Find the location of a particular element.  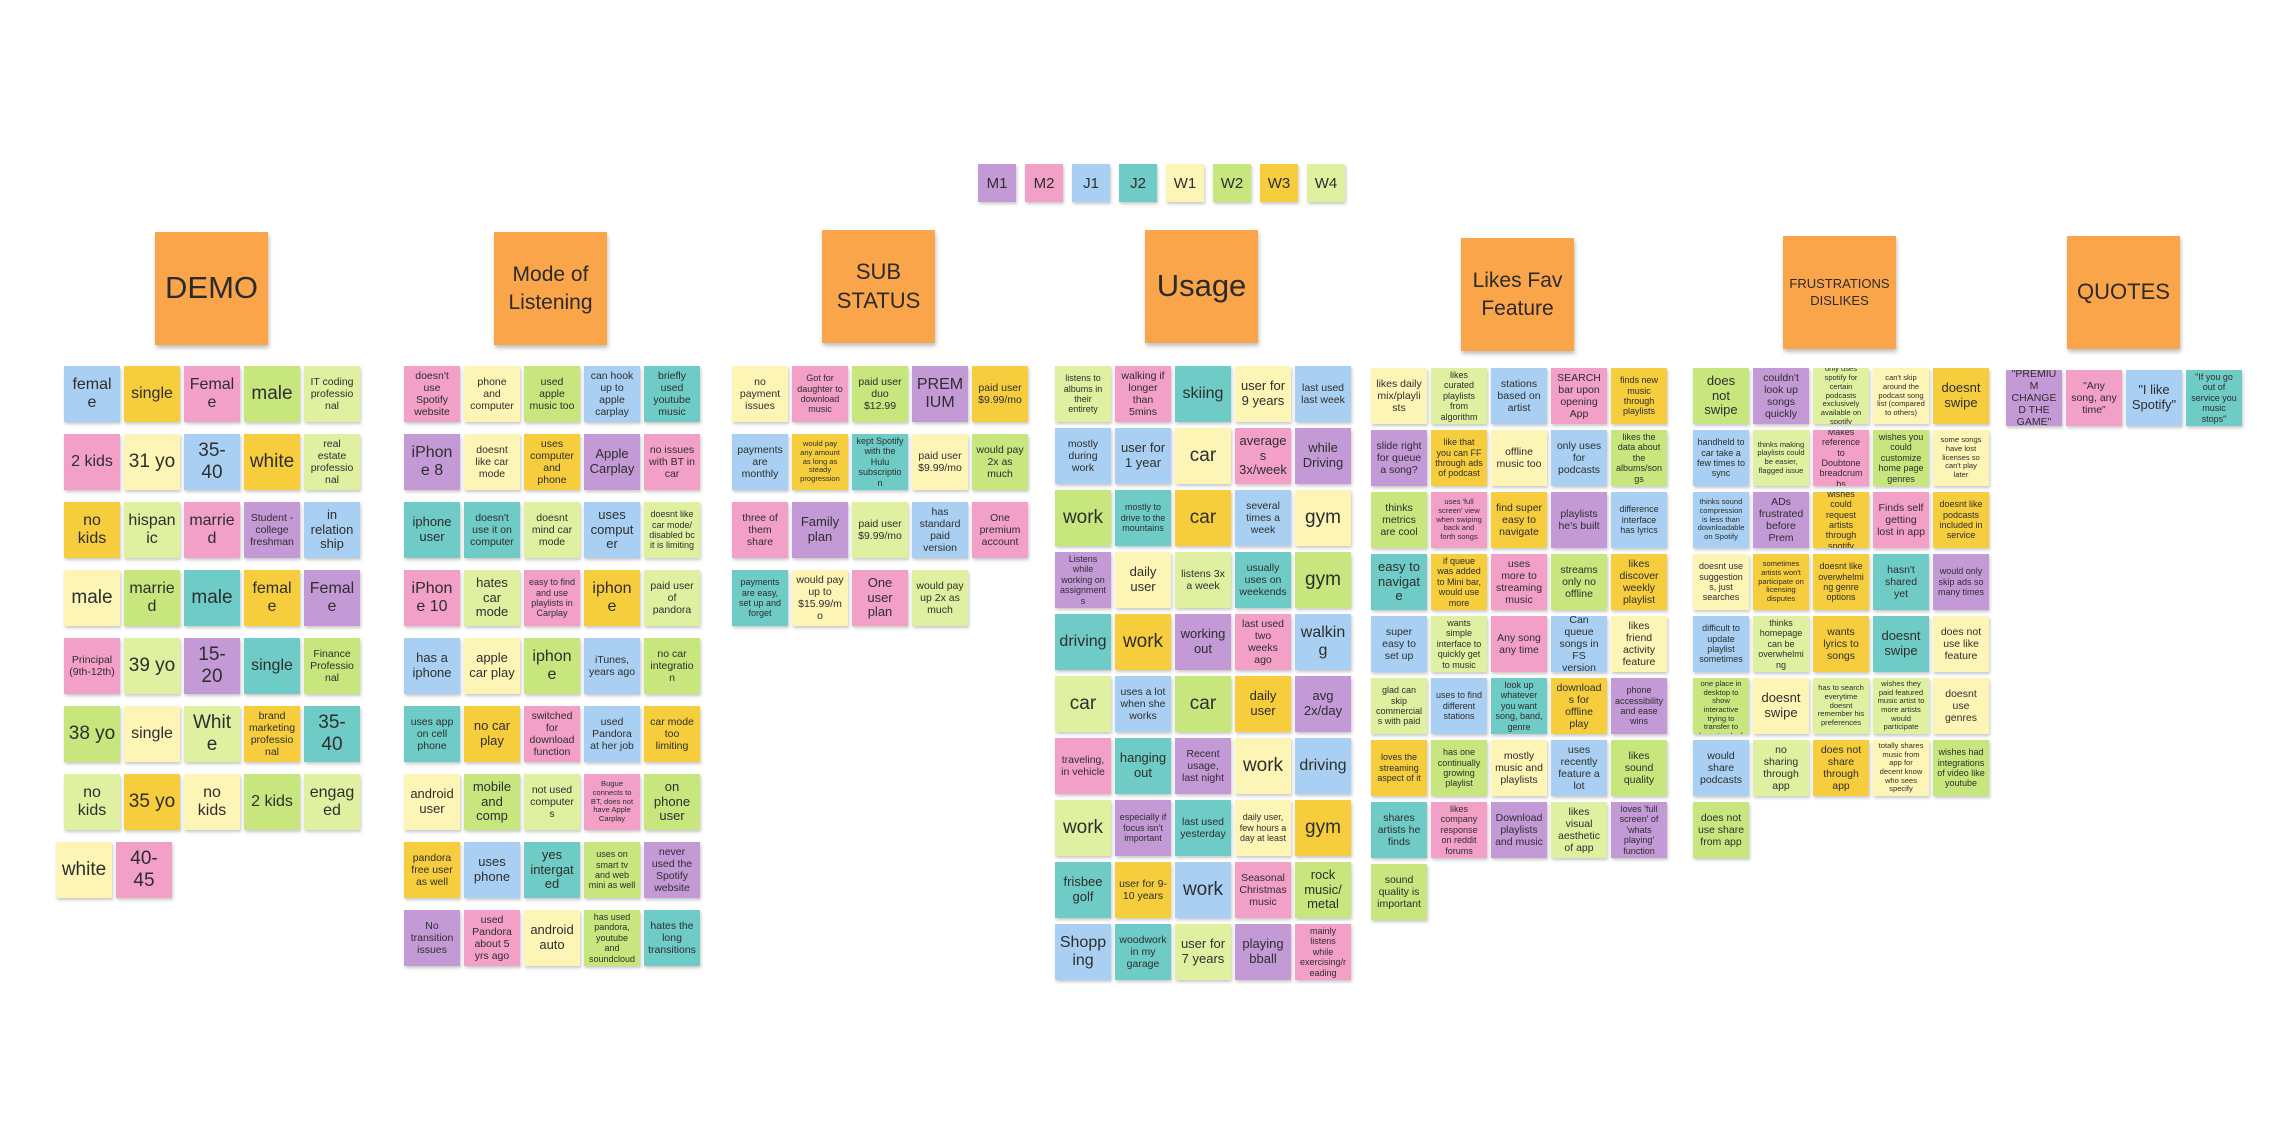

sticky-note: difference interface has lyrics is located at coordinates (1639, 520).